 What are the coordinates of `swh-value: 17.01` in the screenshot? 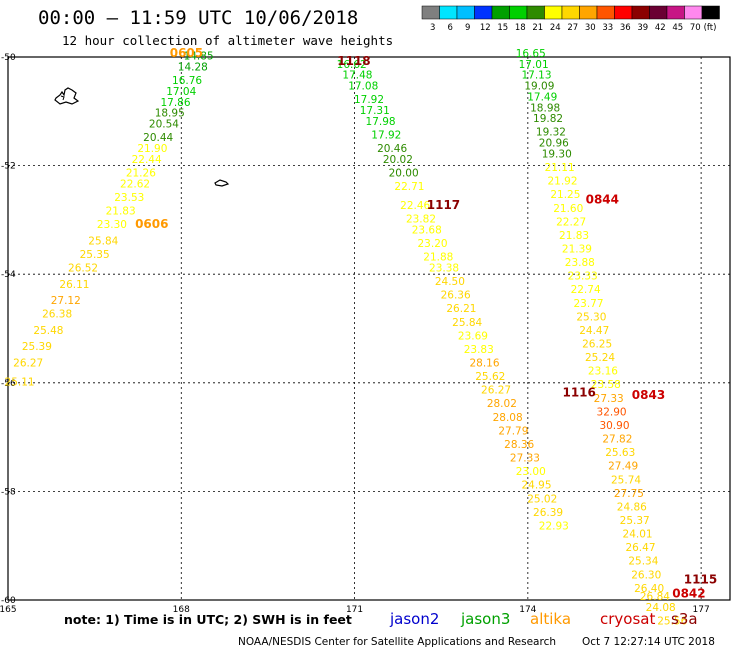 It's located at (534, 65).